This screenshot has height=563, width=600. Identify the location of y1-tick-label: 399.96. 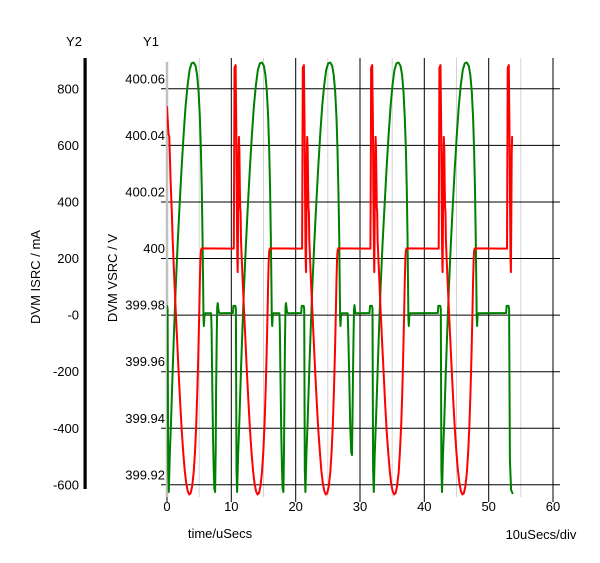
(145, 361).